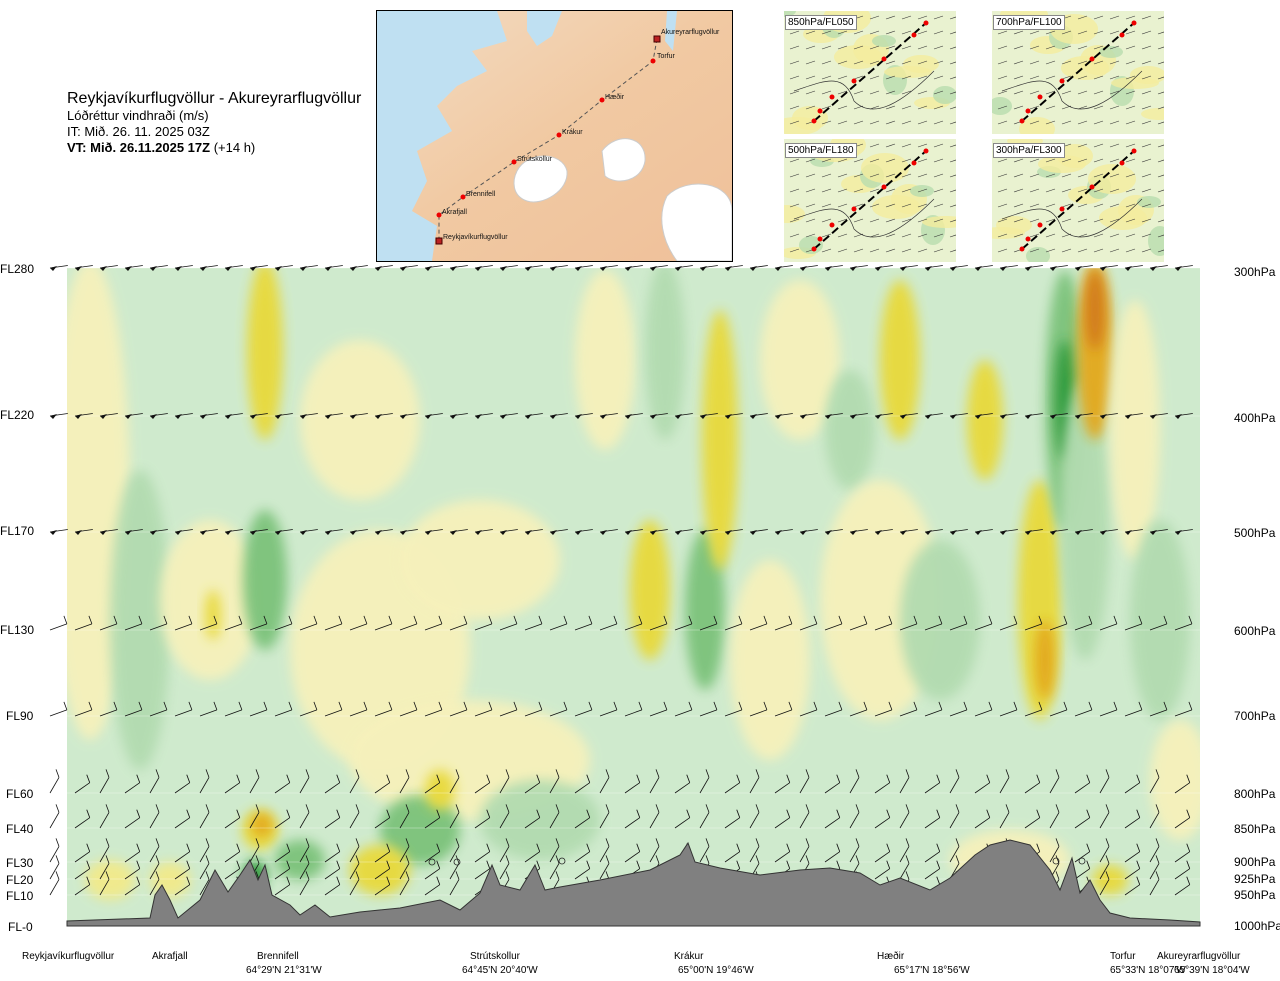 The width and height of the screenshot is (1280, 981). Describe the element at coordinates (1112, 179) in the screenshot. I see `thumb-field-blob` at that location.